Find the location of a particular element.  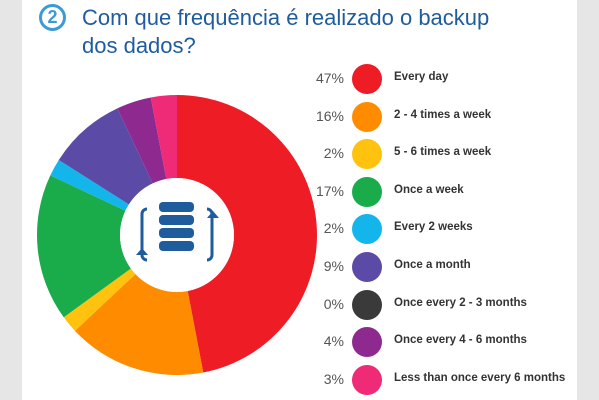

legend-label: Less than once every 6 months is located at coordinates (480, 377).